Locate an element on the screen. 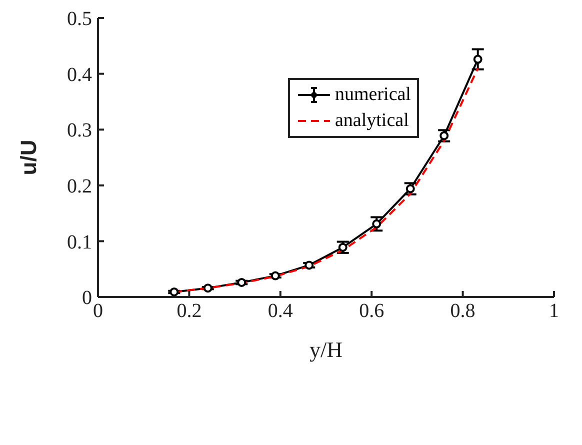 The image size is (582, 445). x-tick-label: 0.6 is located at coordinates (371, 311).